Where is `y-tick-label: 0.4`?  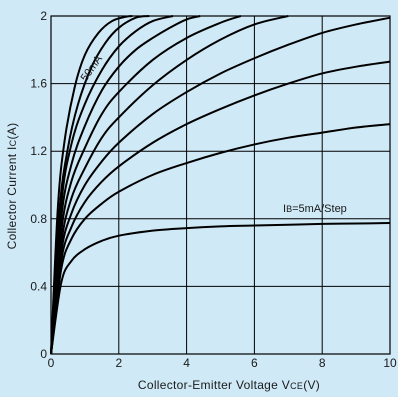
y-tick-label: 0.4 is located at coordinates (38, 286).